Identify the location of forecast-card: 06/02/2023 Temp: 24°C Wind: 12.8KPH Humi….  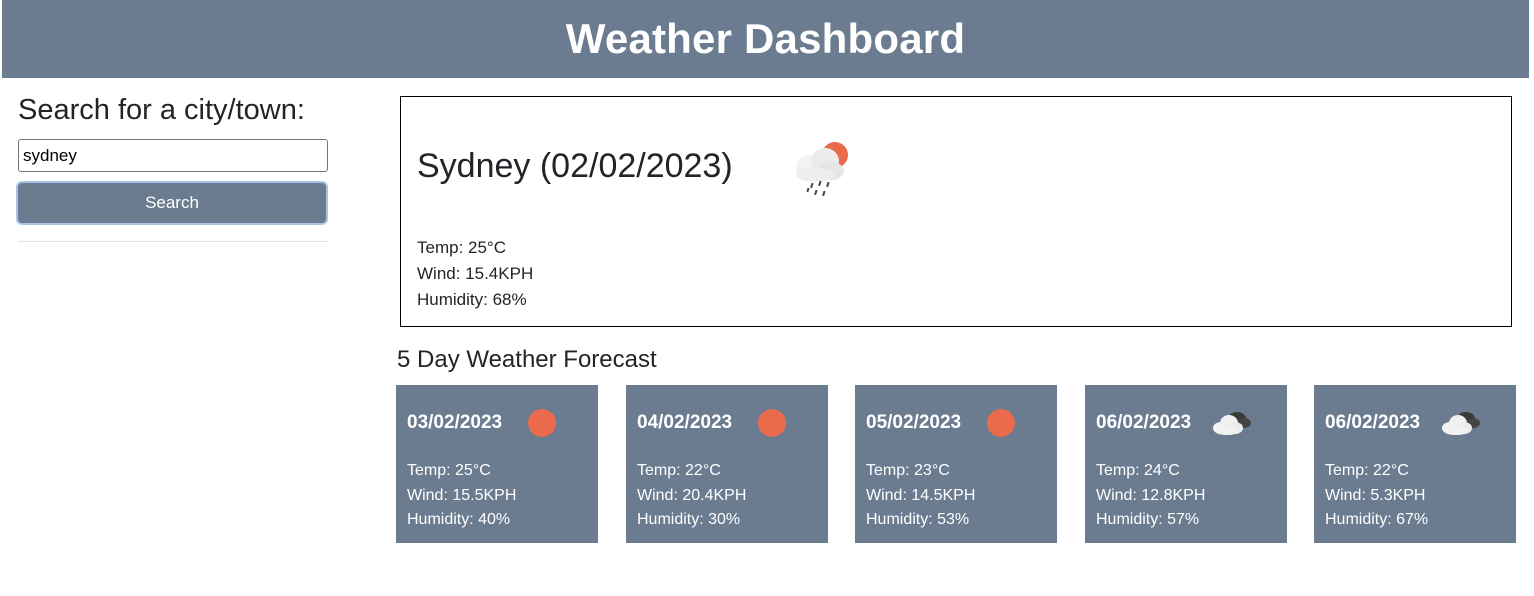
(1186, 464).